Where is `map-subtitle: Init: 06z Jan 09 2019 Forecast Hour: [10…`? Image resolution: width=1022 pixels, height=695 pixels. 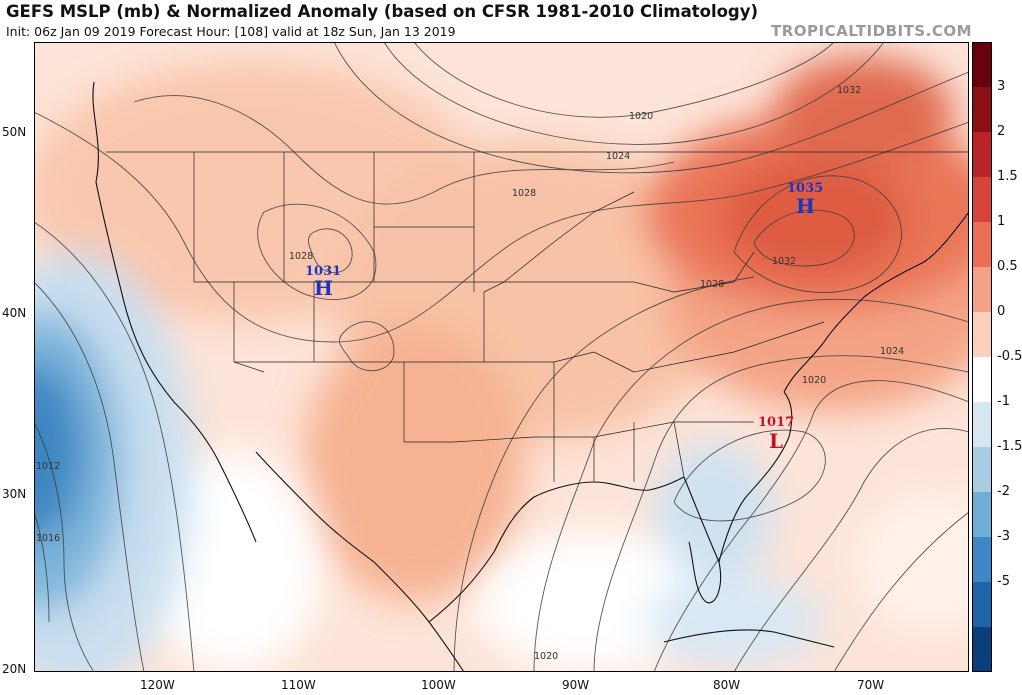 map-subtitle: Init: 06z Jan 09 2019 Forecast Hour: [10… is located at coordinates (231, 31).